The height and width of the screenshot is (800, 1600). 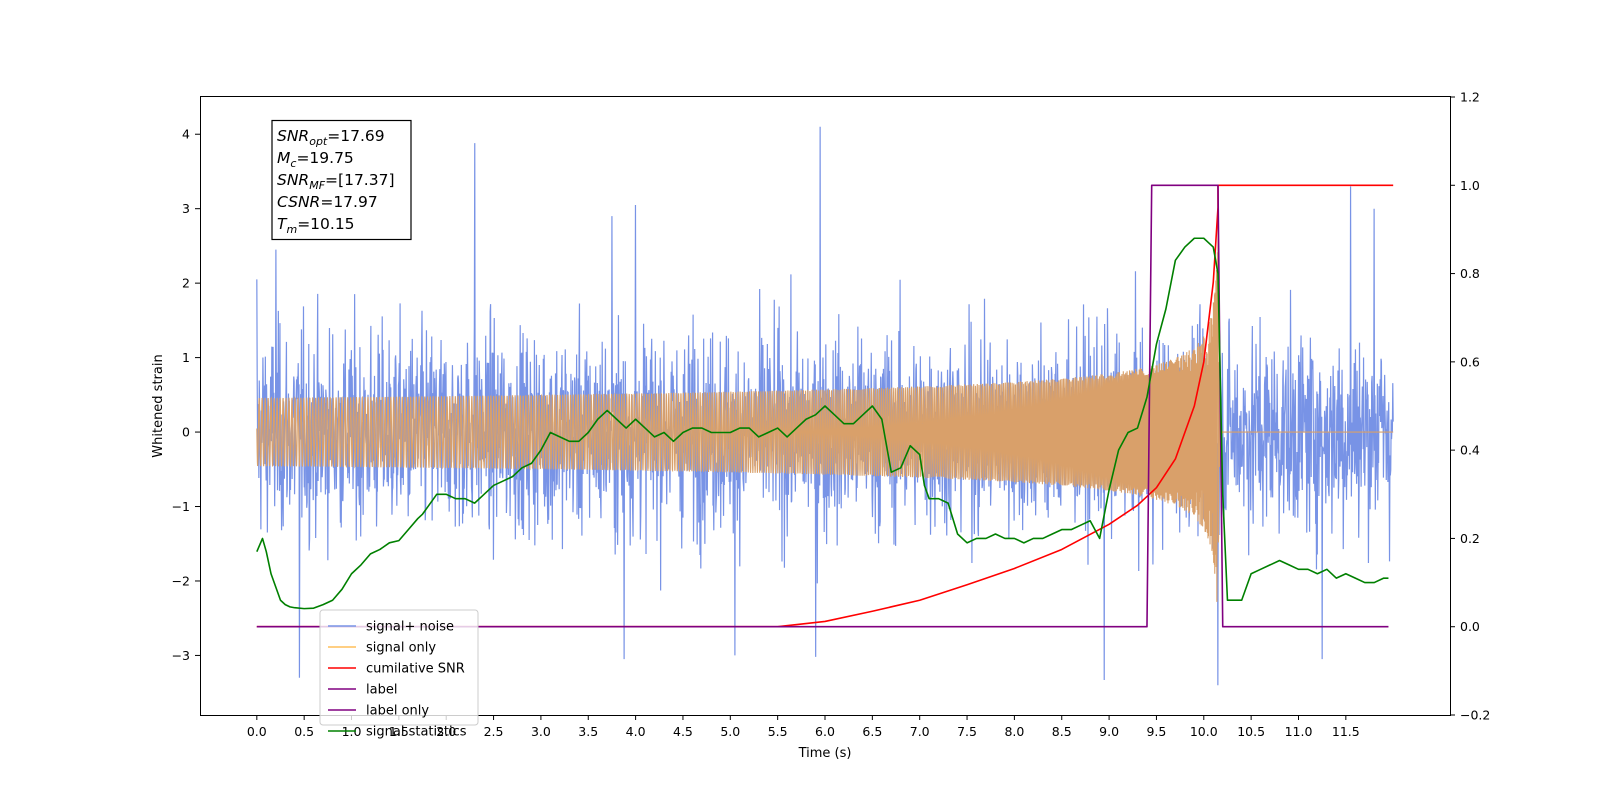 I want to click on x-tick-label: 11.5, so click(x=1346, y=731).